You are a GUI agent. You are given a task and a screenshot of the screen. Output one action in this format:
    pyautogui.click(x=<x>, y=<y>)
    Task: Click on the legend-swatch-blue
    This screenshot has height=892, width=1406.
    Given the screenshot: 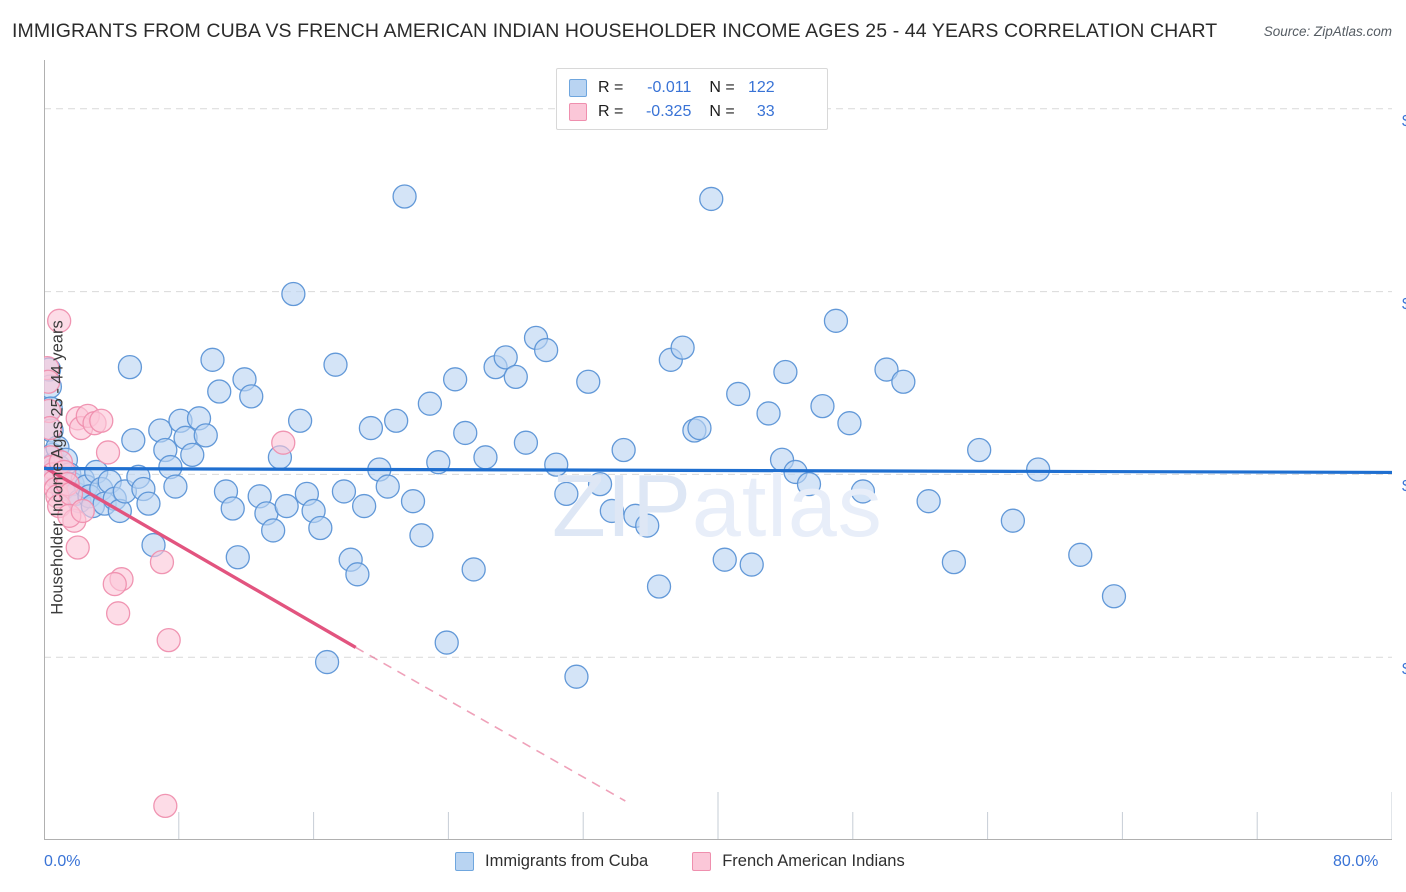 What is the action you would take?
    pyautogui.click(x=464, y=861)
    